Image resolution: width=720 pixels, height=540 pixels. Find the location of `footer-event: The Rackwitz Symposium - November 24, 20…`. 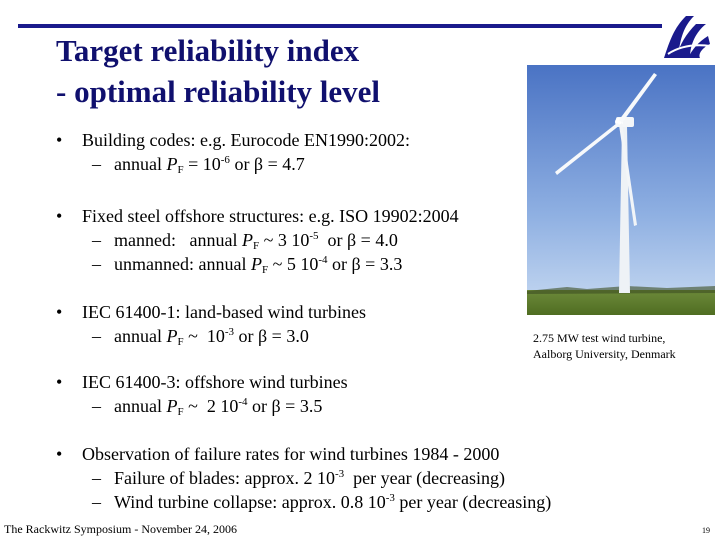

footer-event: The Rackwitz Symposium - November 24, 20… is located at coordinates (120, 529).